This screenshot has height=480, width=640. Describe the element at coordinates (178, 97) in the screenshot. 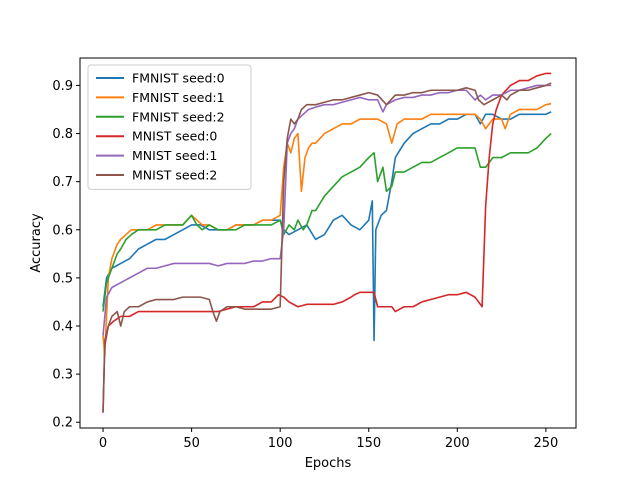

I see `legend-label-fmnist-seed-1: FMNIST seed:1` at that location.